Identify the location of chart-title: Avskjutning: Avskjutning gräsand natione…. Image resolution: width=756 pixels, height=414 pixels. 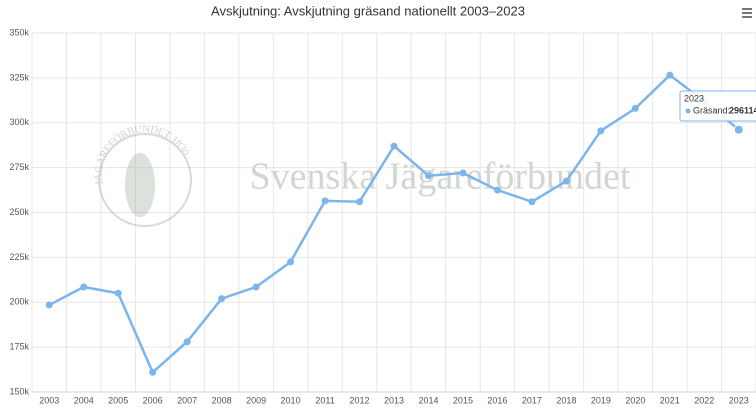
(368, 10).